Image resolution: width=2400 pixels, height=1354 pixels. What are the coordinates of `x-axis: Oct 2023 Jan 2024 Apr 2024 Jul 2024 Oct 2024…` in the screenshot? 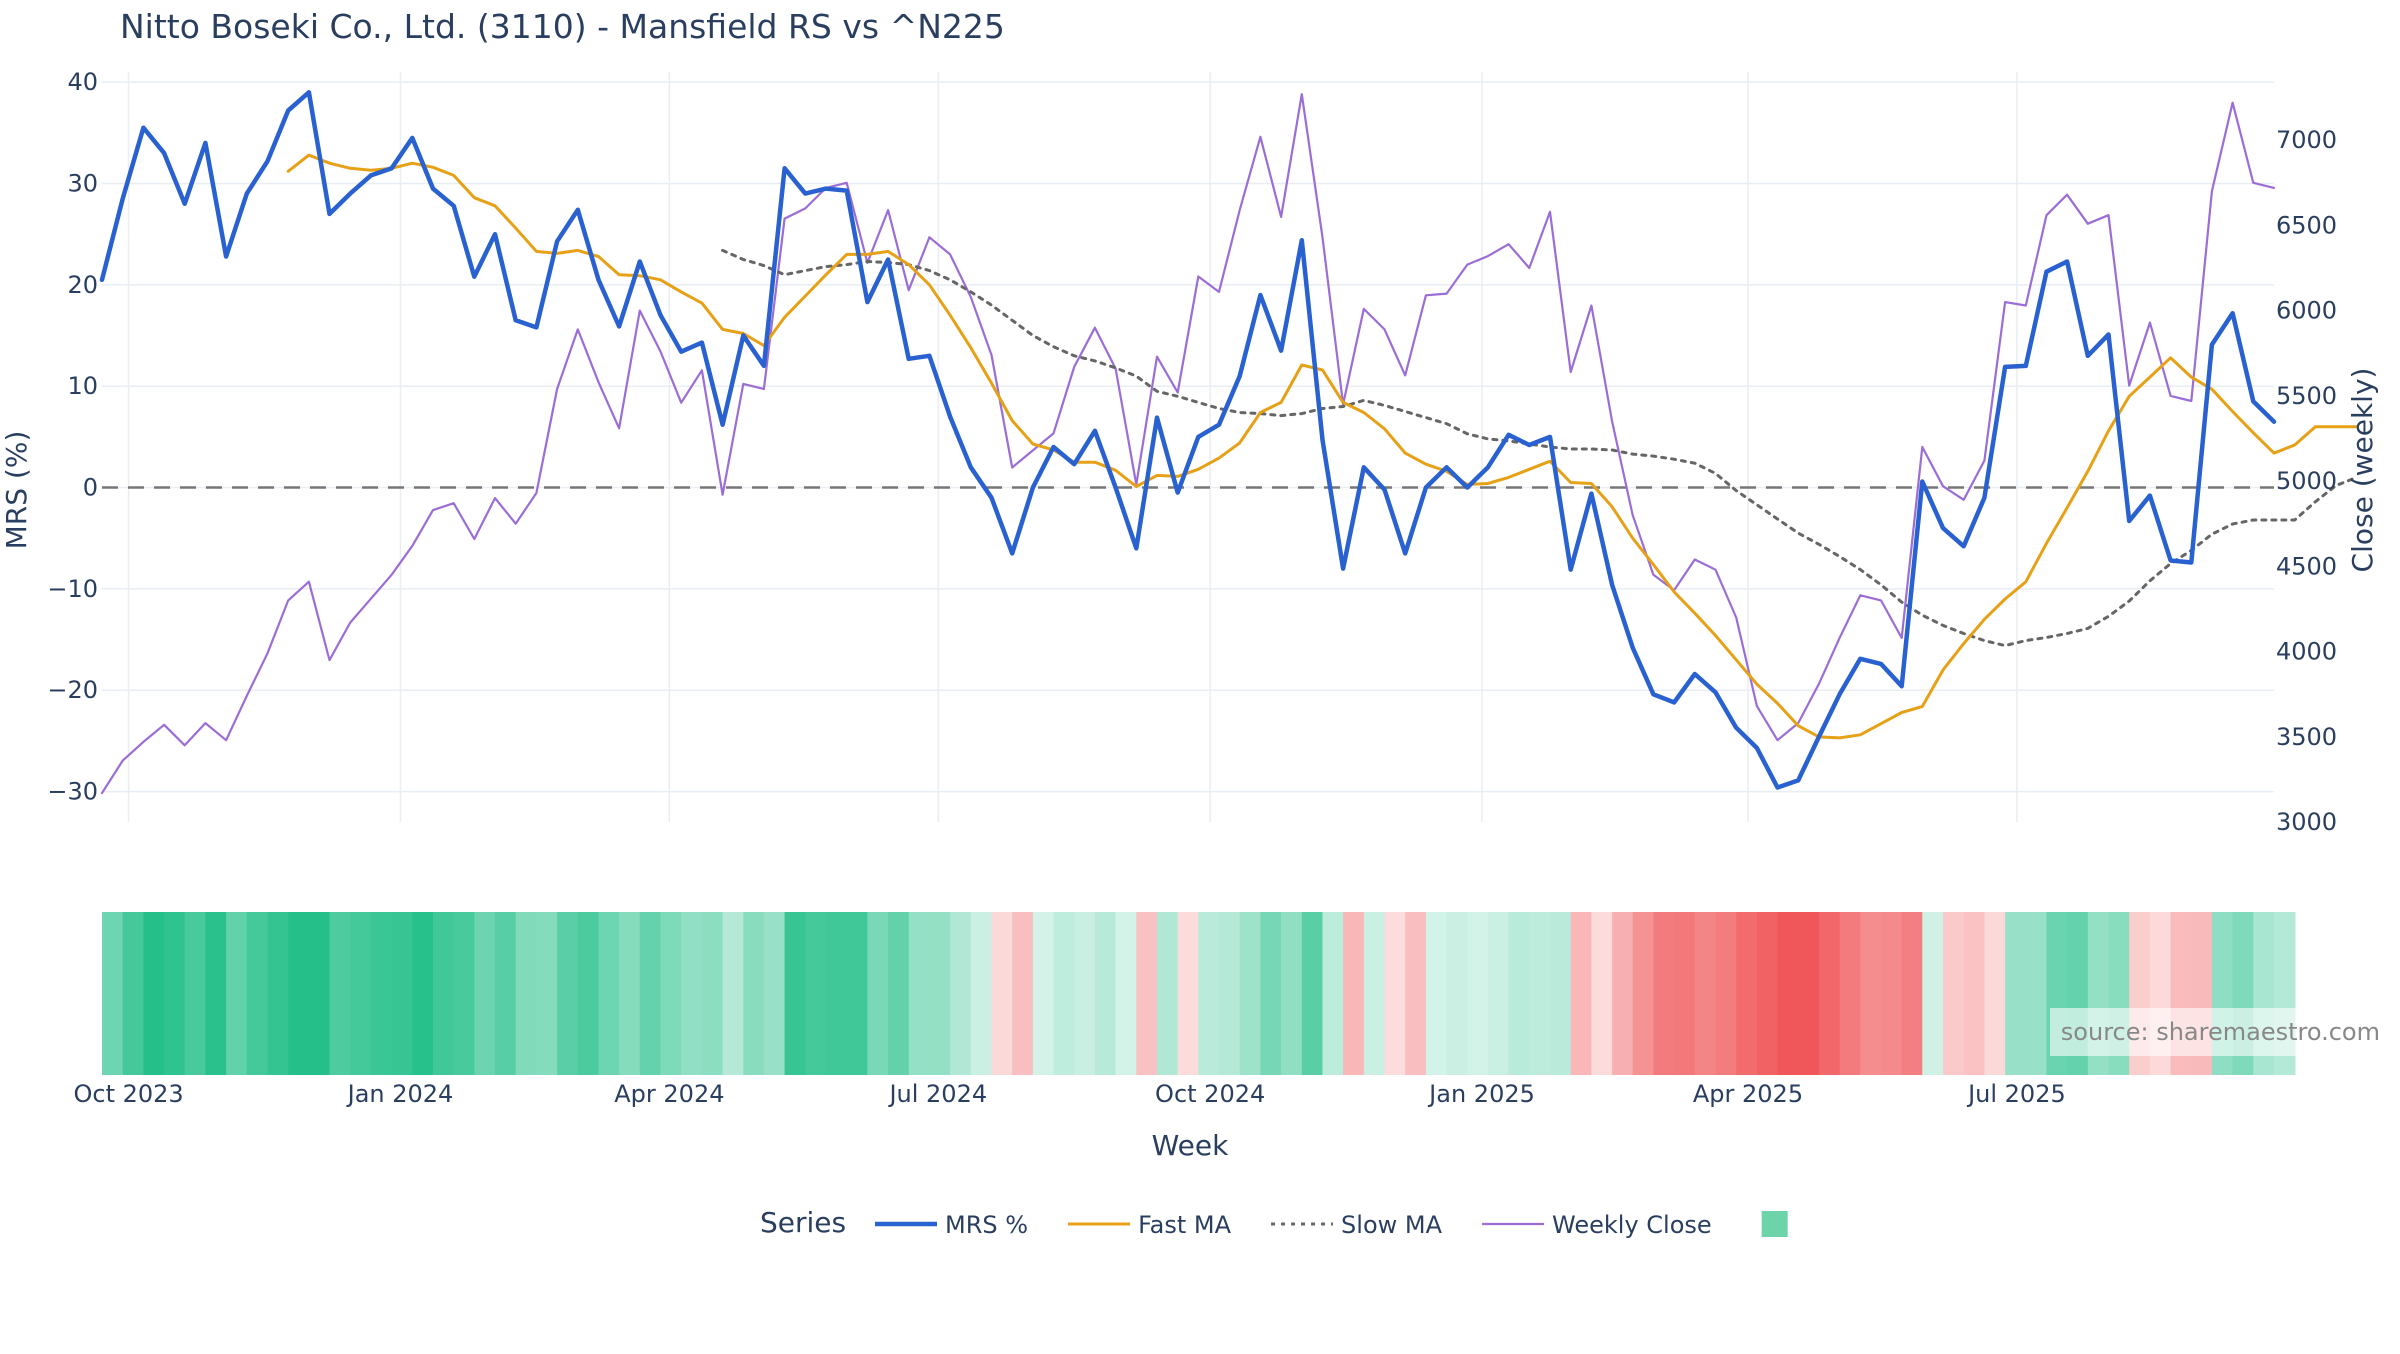 It's located at (1069, 1094).